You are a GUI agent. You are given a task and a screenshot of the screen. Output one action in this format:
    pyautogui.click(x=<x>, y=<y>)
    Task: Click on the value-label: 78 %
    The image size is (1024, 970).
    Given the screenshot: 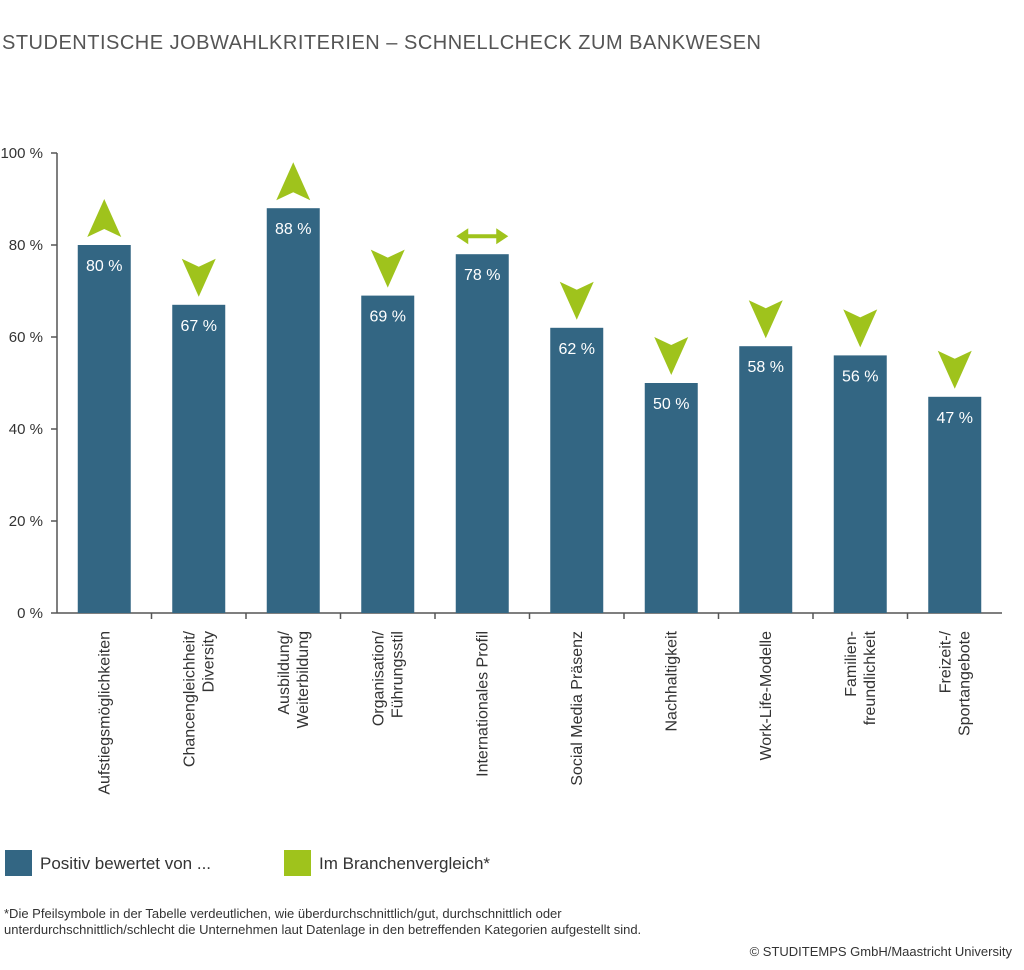 What is the action you would take?
    pyautogui.click(x=482, y=275)
    